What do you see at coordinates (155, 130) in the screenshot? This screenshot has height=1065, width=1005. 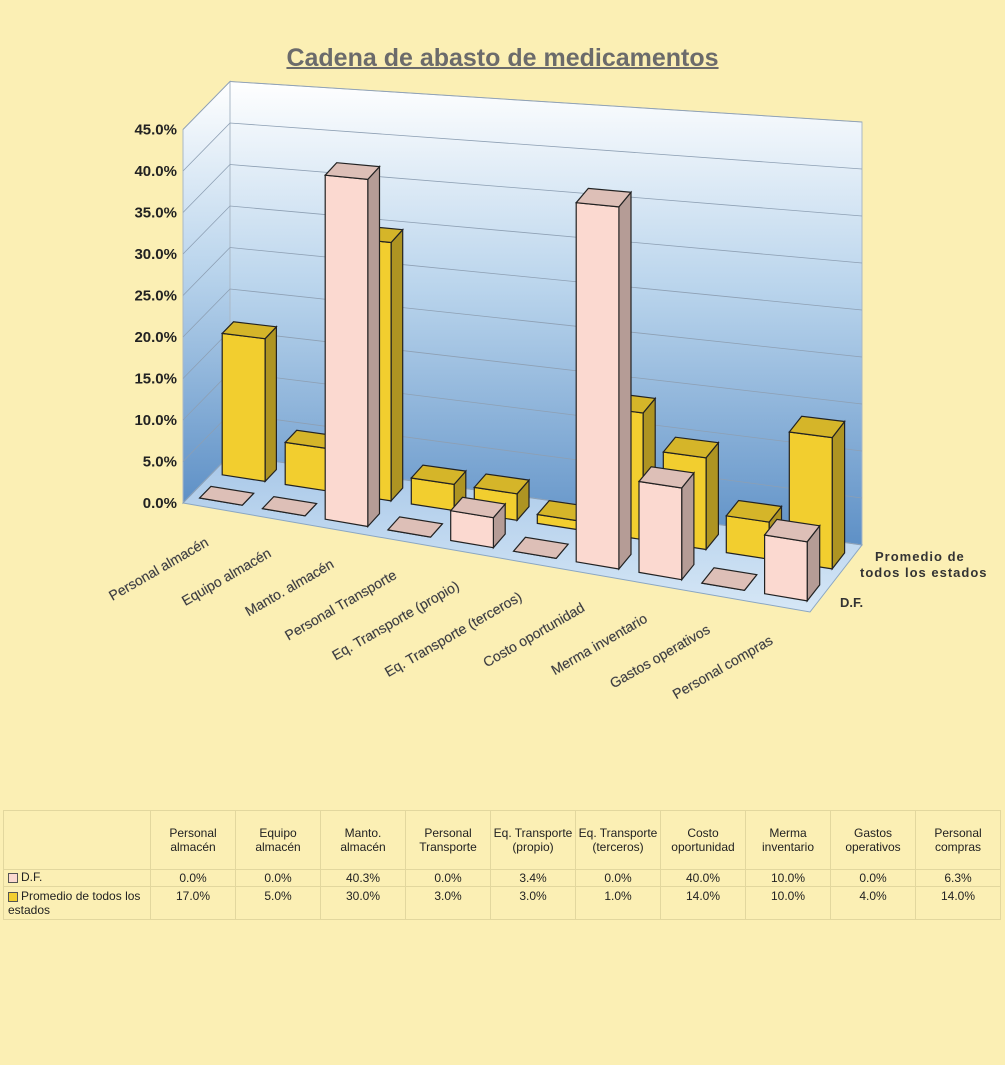 I see `y-tick-label: 45.0%` at bounding box center [155, 130].